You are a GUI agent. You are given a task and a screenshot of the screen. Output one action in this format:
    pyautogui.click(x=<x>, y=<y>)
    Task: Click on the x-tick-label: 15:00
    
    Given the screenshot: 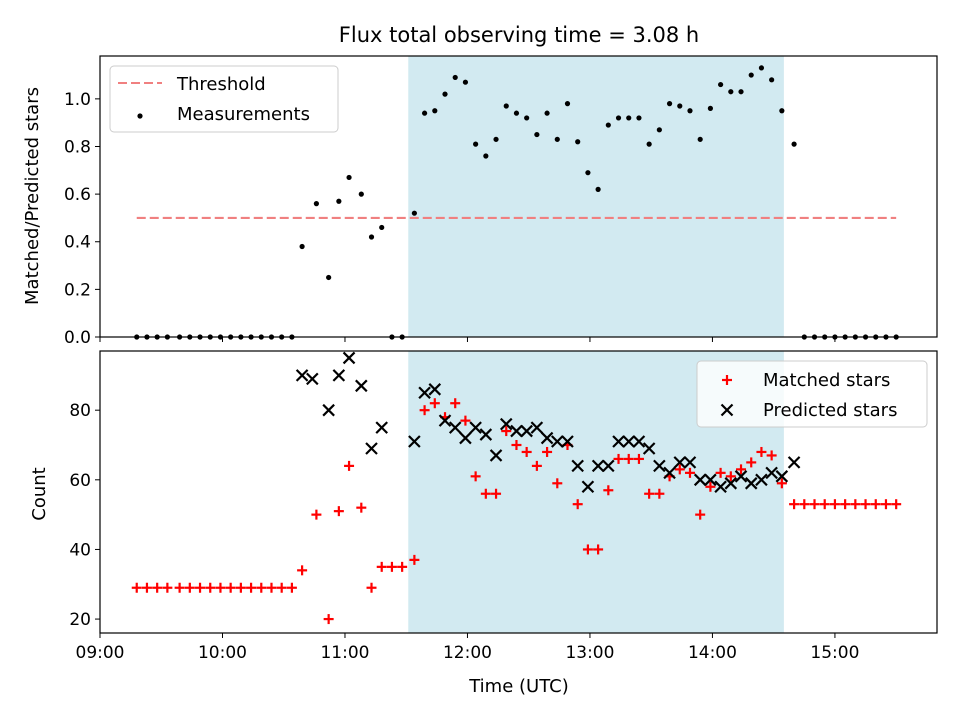 What is the action you would take?
    pyautogui.click(x=834, y=653)
    